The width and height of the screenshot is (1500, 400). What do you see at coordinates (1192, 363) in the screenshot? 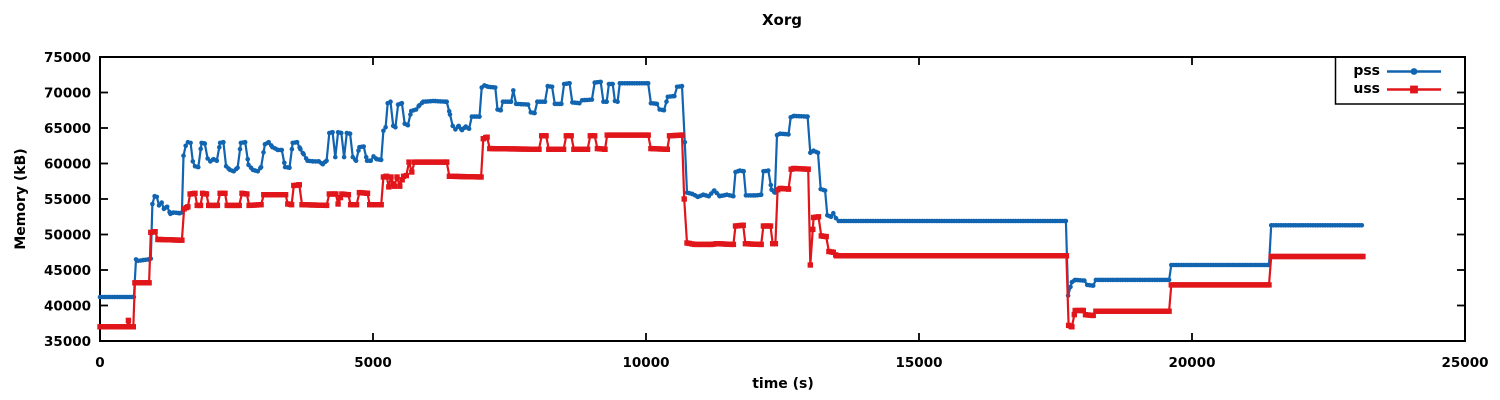
I see `x-tick-label: 20000` at bounding box center [1192, 363].